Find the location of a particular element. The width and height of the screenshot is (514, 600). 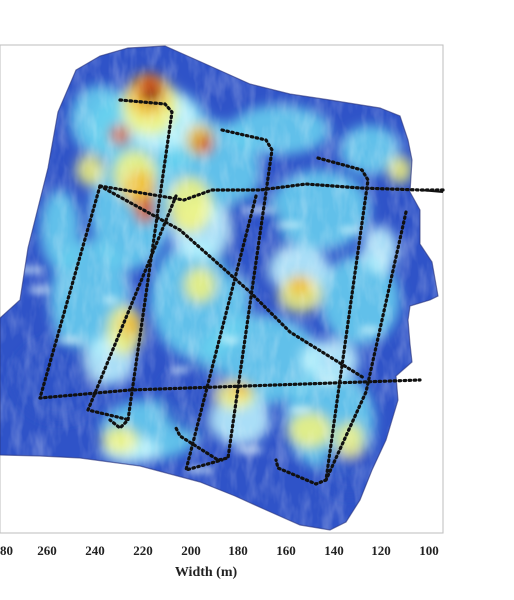

x-tick-label: 220 is located at coordinates (143, 550).